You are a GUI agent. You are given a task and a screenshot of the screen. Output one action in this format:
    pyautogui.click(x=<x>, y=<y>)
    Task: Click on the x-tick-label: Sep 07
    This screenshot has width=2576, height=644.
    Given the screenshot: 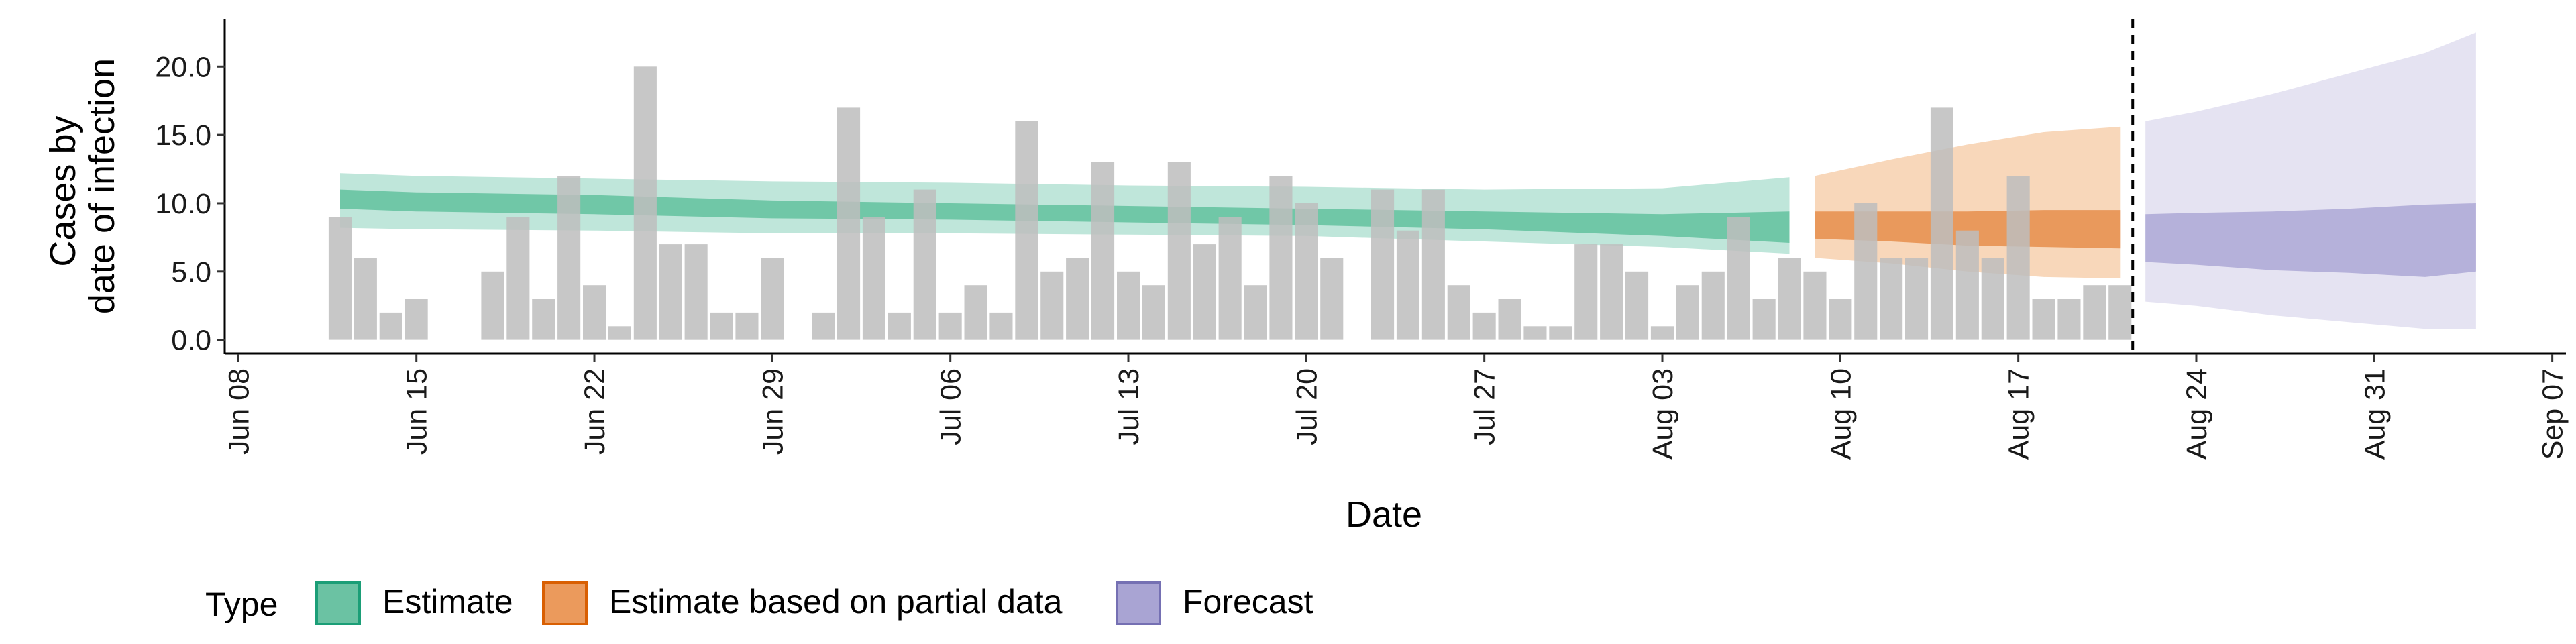 What is the action you would take?
    pyautogui.click(x=2553, y=414)
    